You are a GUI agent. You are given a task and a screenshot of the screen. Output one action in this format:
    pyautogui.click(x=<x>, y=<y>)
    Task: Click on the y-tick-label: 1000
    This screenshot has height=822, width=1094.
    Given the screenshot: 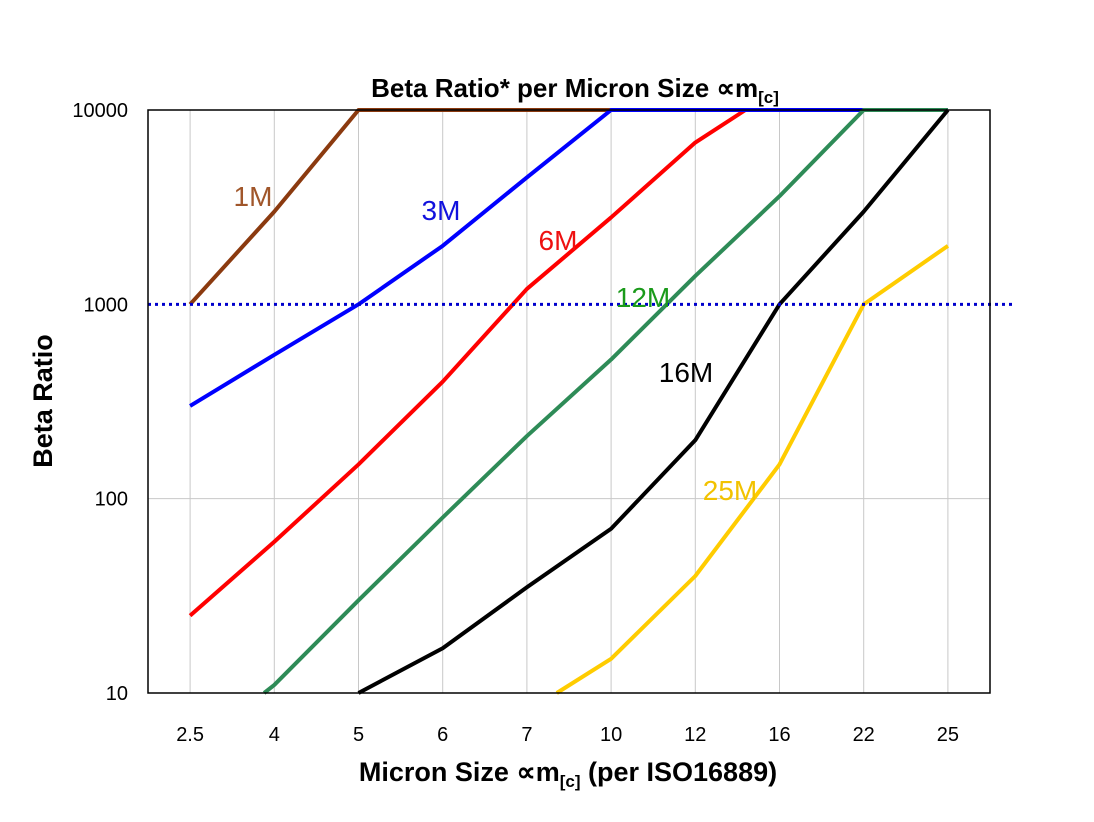 What is the action you would take?
    pyautogui.click(x=106, y=305)
    